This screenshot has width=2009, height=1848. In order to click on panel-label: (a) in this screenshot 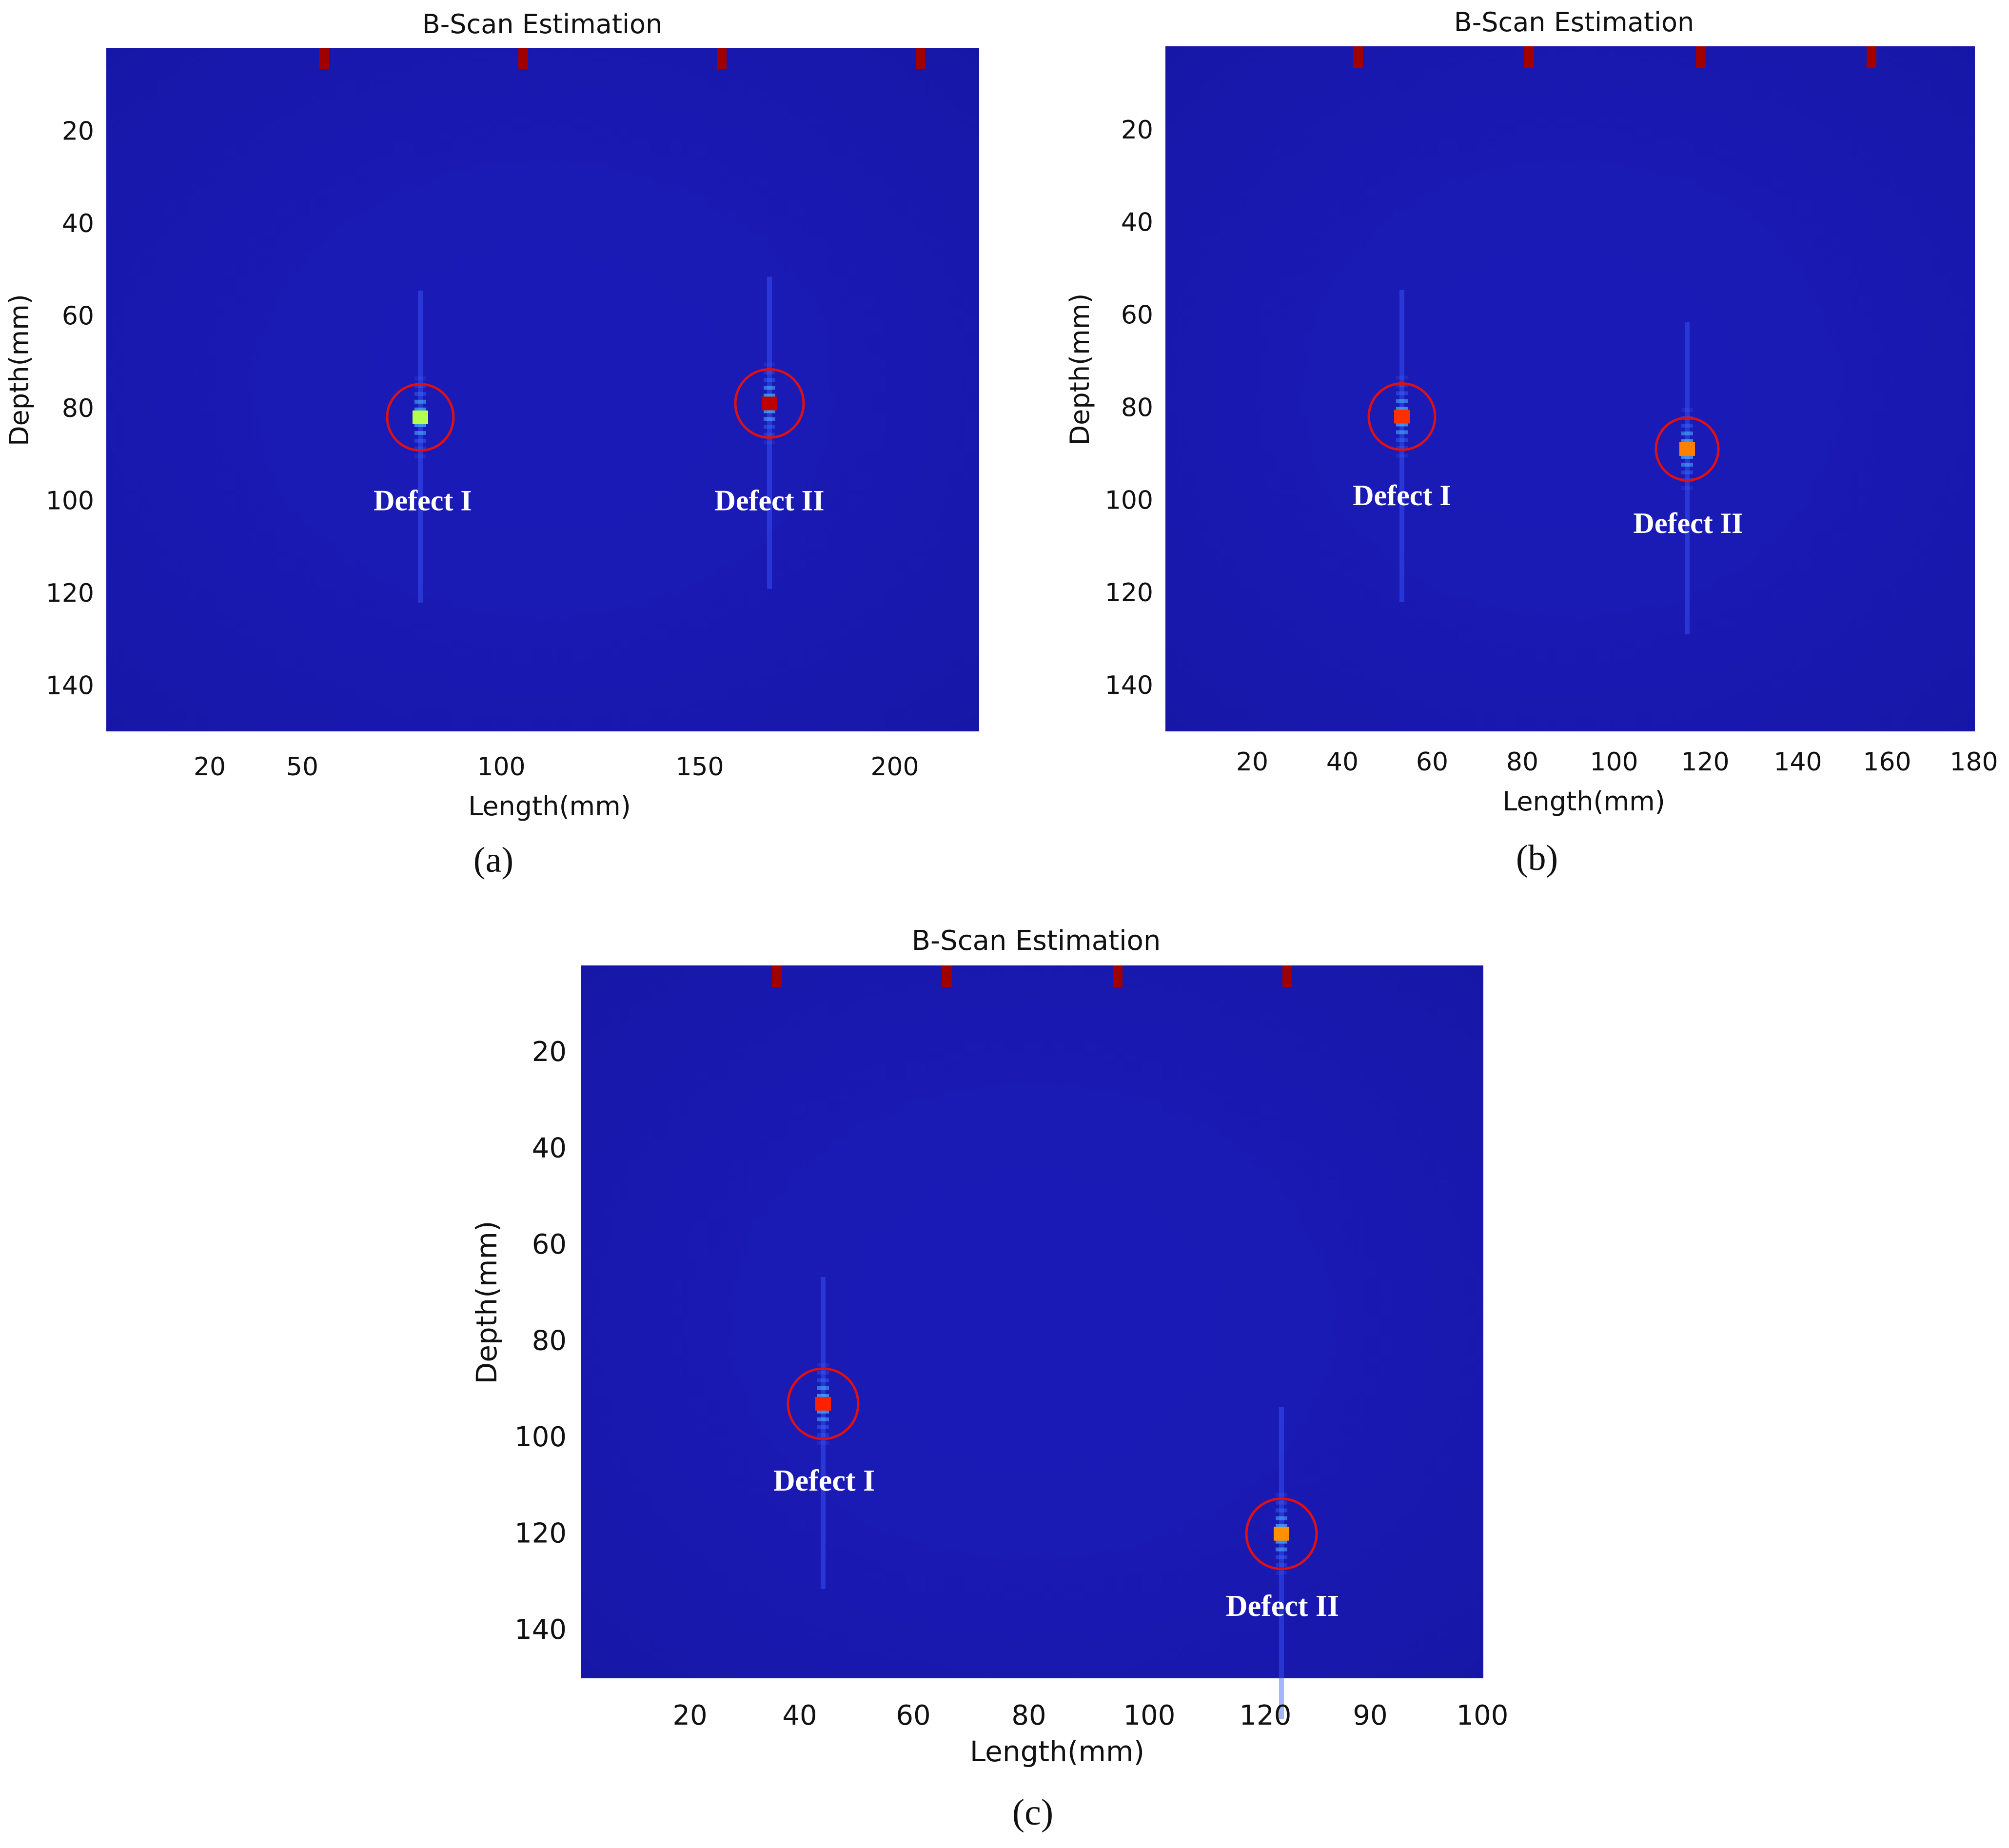, I will do `click(493, 860)`.